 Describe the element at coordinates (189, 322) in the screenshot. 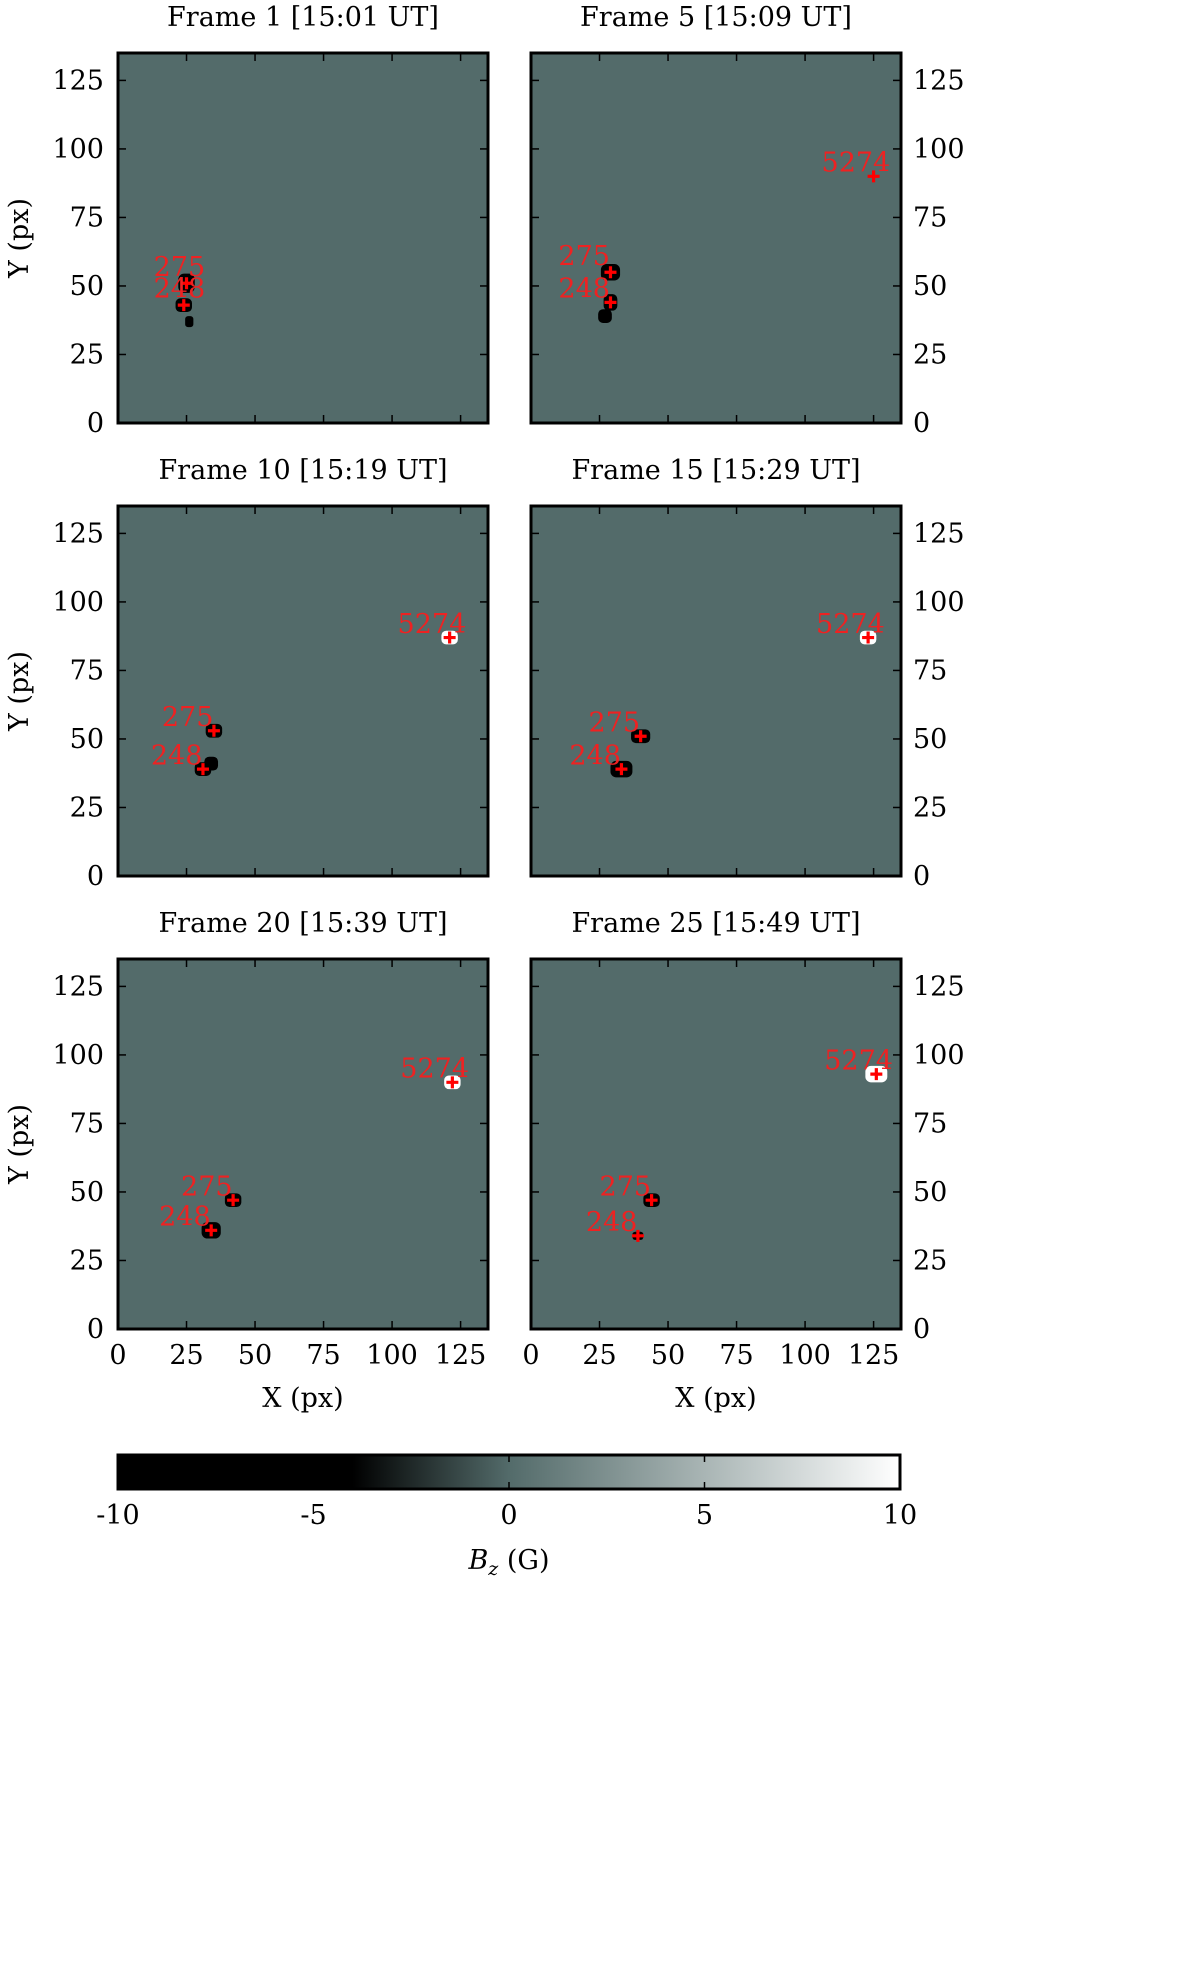

I see `feature-blob` at that location.